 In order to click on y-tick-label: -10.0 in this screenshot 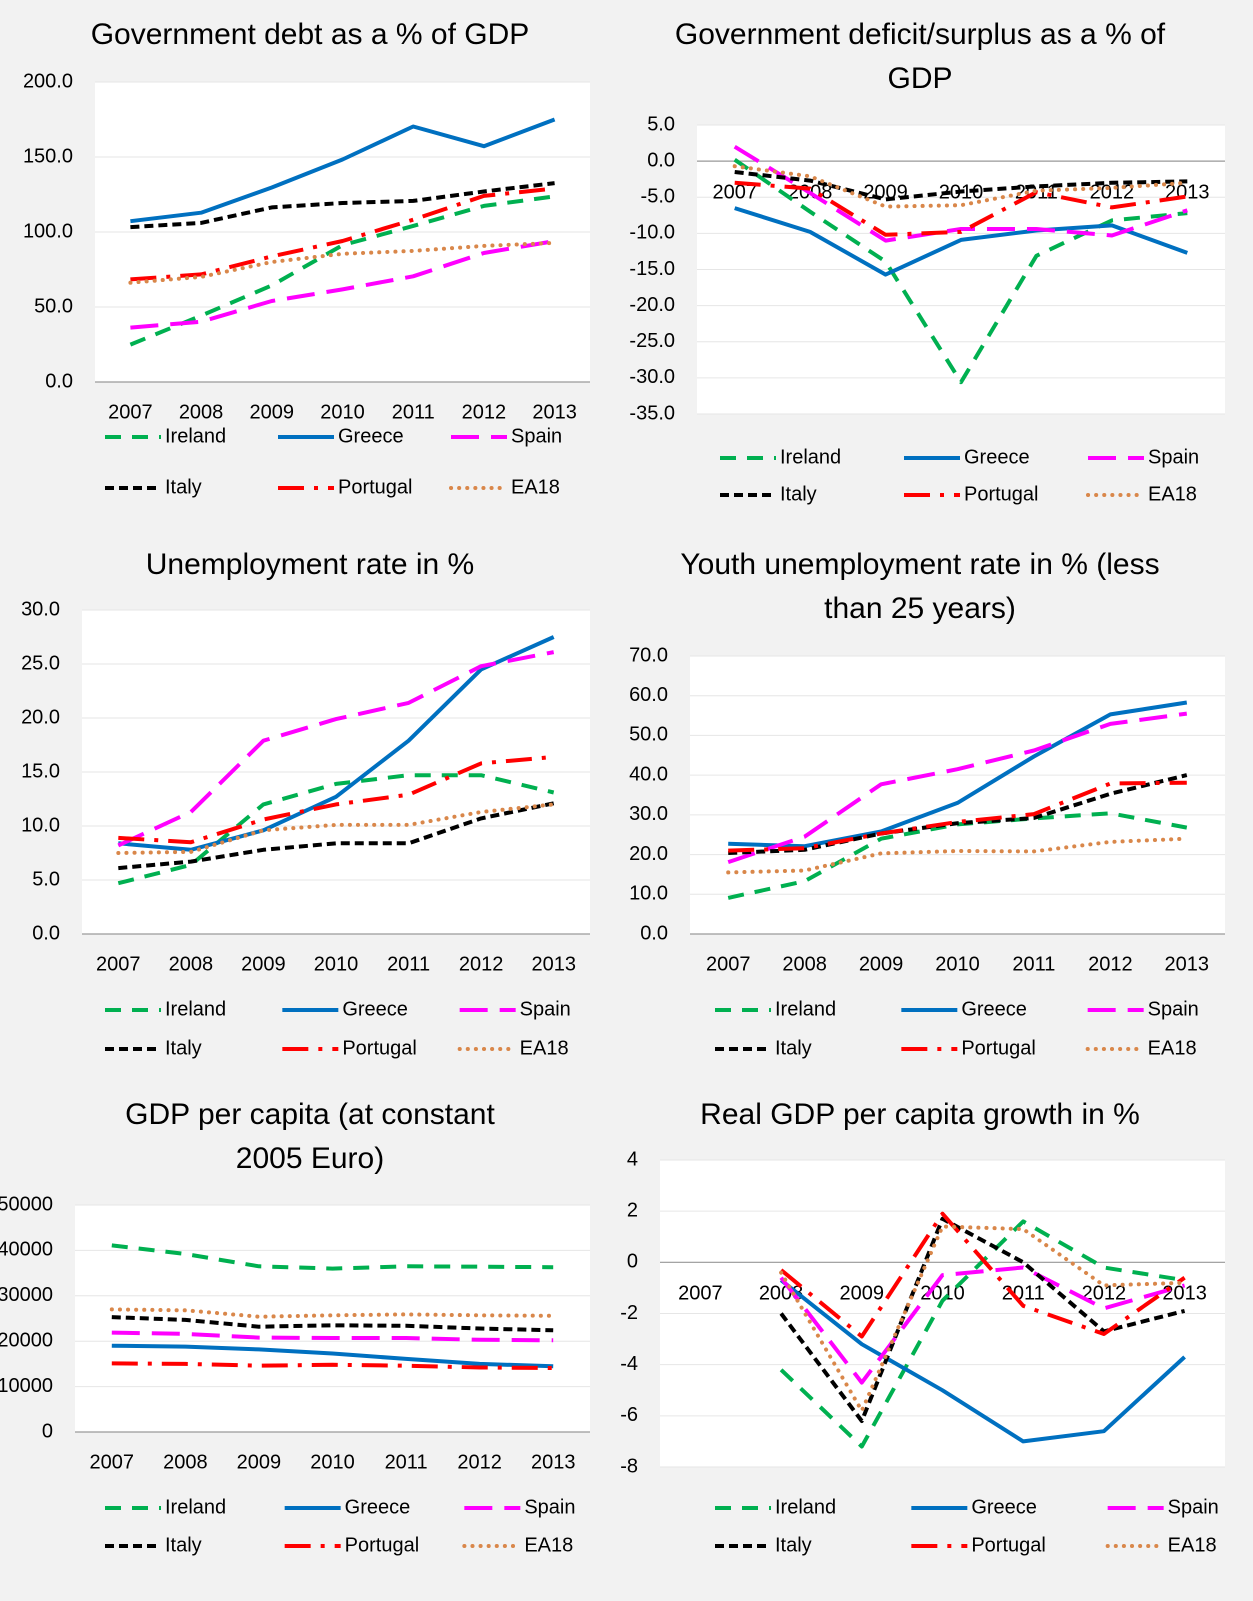, I will do `click(652, 233)`.